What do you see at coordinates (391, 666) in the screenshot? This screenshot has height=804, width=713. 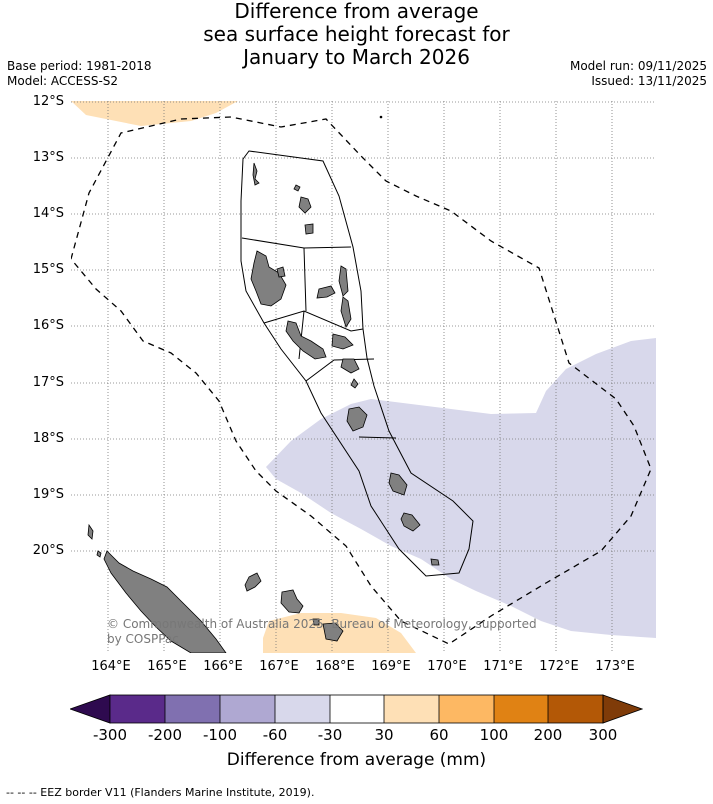 I see `lon-label: 169°E` at bounding box center [391, 666].